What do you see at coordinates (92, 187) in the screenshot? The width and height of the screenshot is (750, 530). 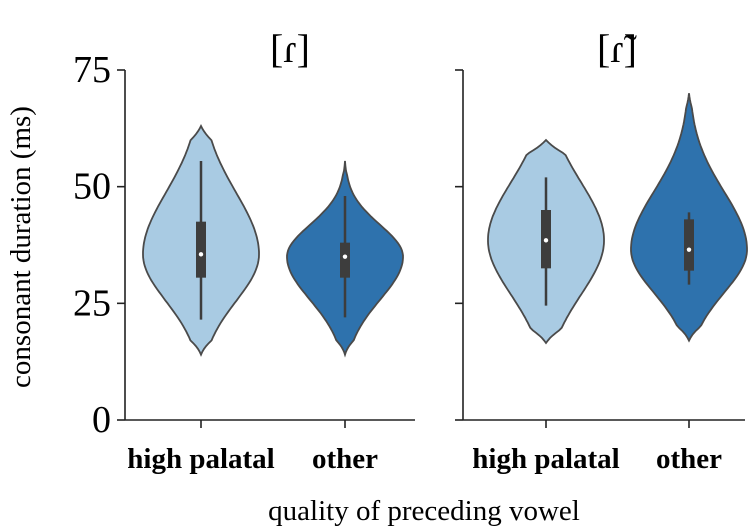 I see `y-tick-label: 50` at bounding box center [92, 187].